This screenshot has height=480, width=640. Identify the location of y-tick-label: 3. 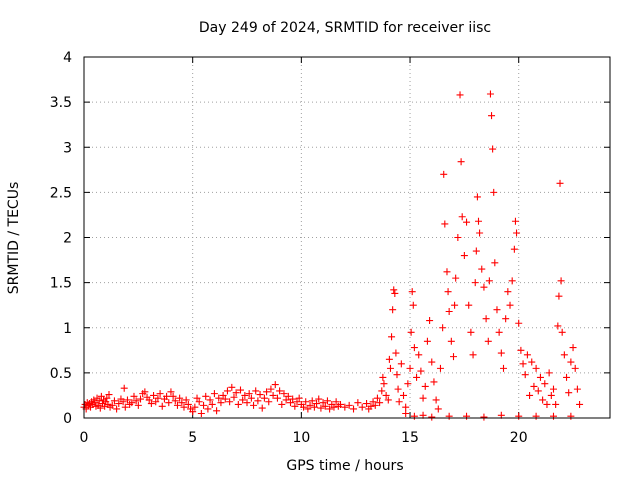
(67, 148).